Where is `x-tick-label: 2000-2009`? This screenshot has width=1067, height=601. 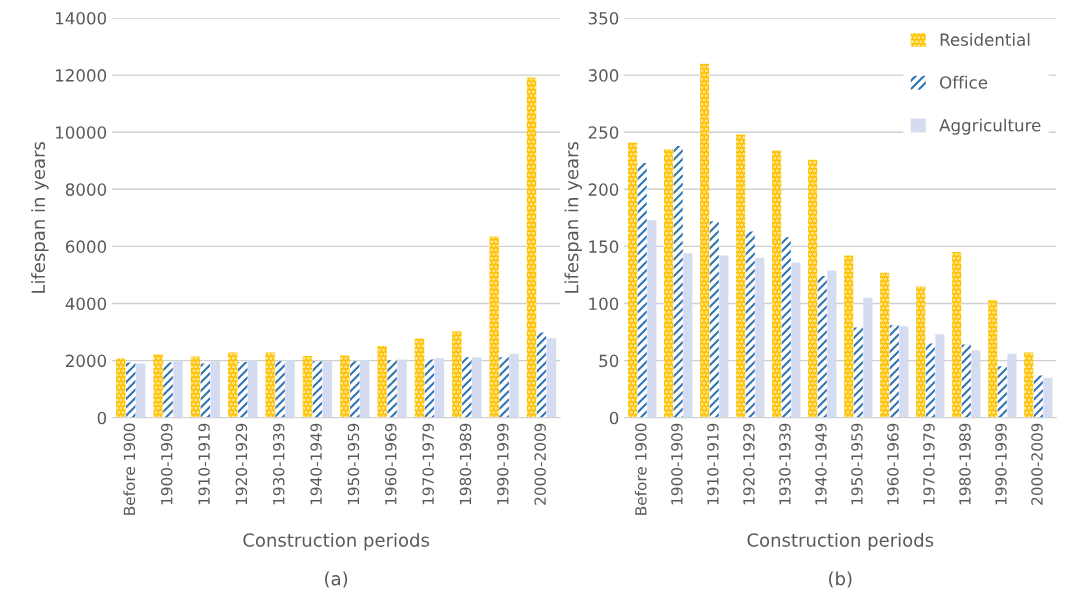
x-tick-label: 2000-2009 is located at coordinates (540, 464).